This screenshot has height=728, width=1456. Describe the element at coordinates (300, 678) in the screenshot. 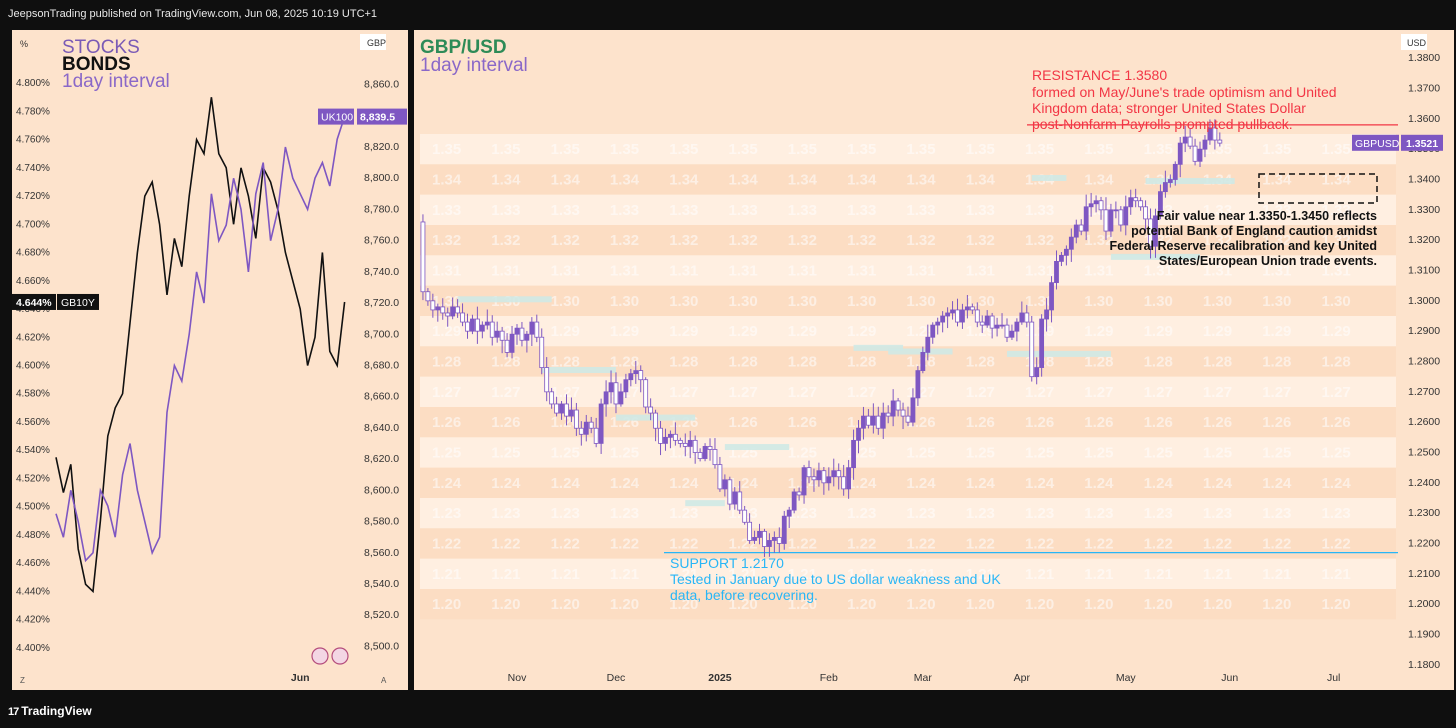

I see `left-time-axis: Jun` at that location.